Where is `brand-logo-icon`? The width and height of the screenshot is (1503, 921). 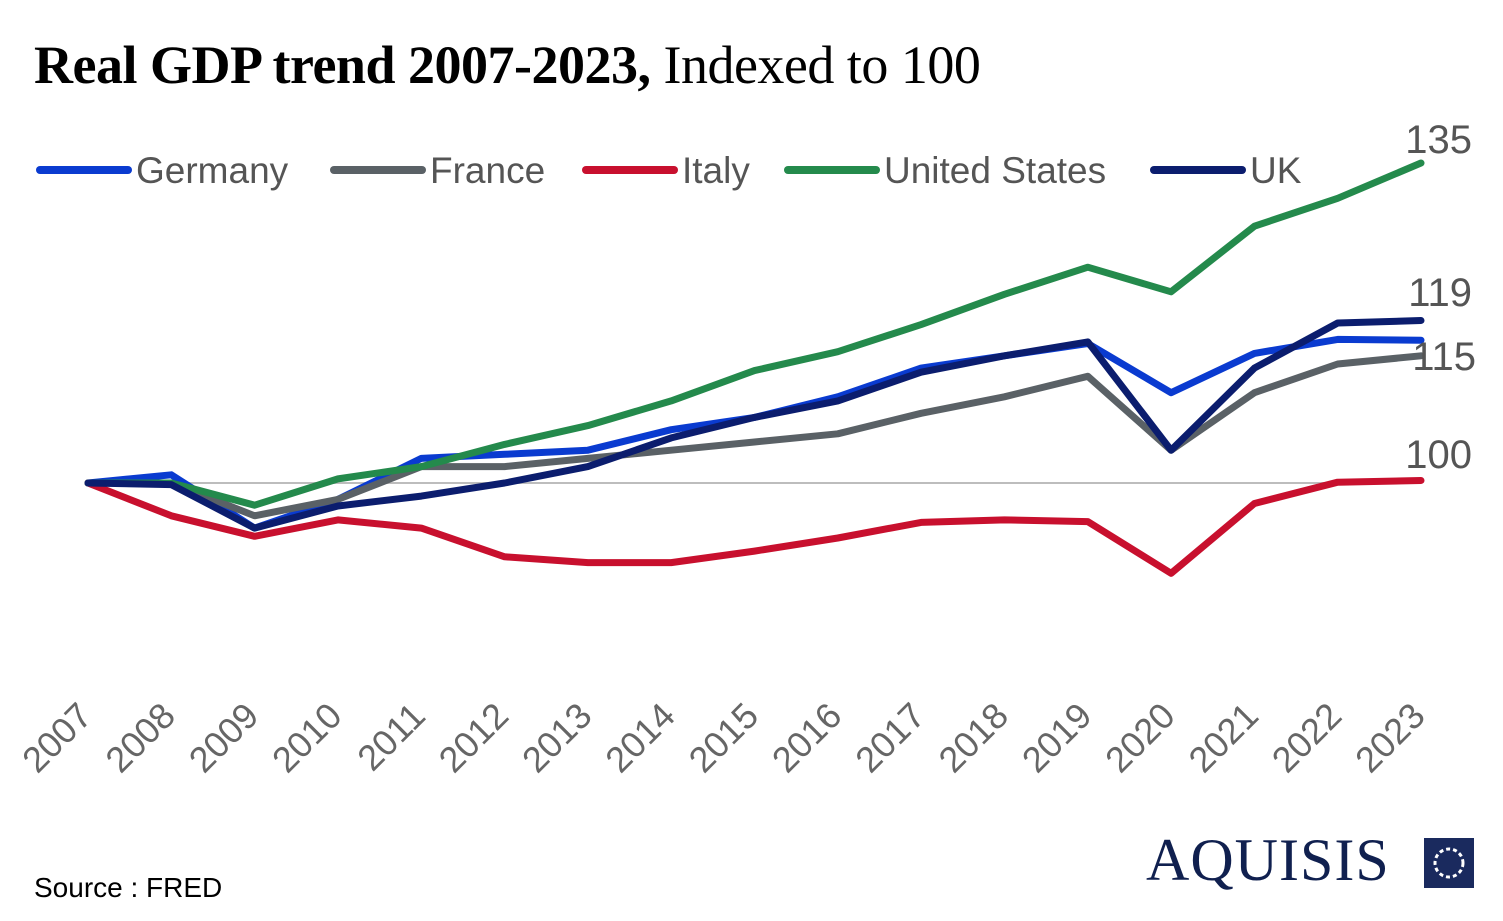
brand-logo-icon is located at coordinates (1449, 863).